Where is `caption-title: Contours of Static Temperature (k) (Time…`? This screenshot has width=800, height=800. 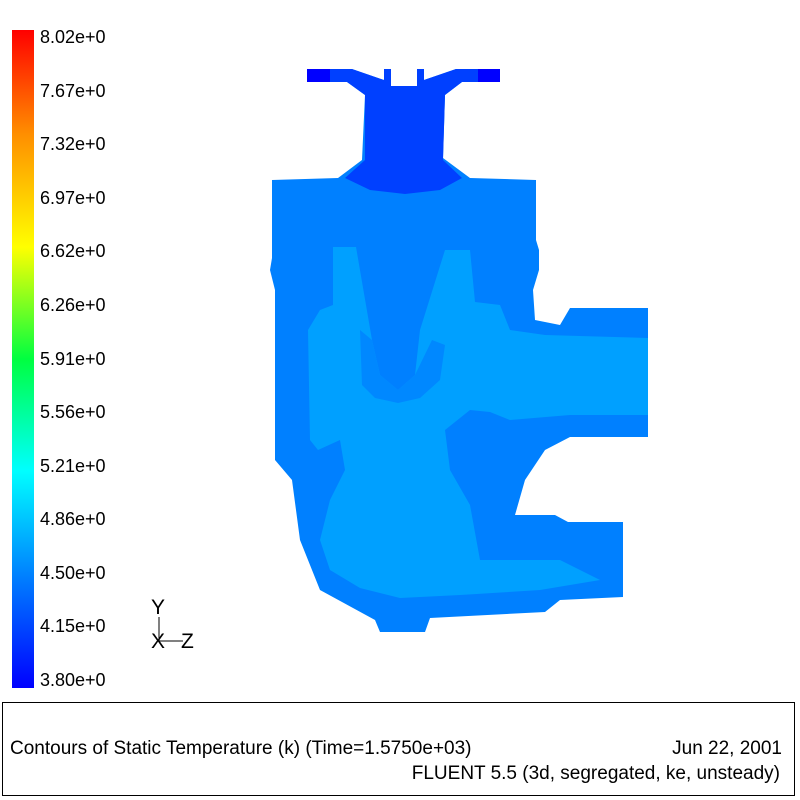 caption-title: Contours of Static Temperature (k) (Time… is located at coordinates (241, 748).